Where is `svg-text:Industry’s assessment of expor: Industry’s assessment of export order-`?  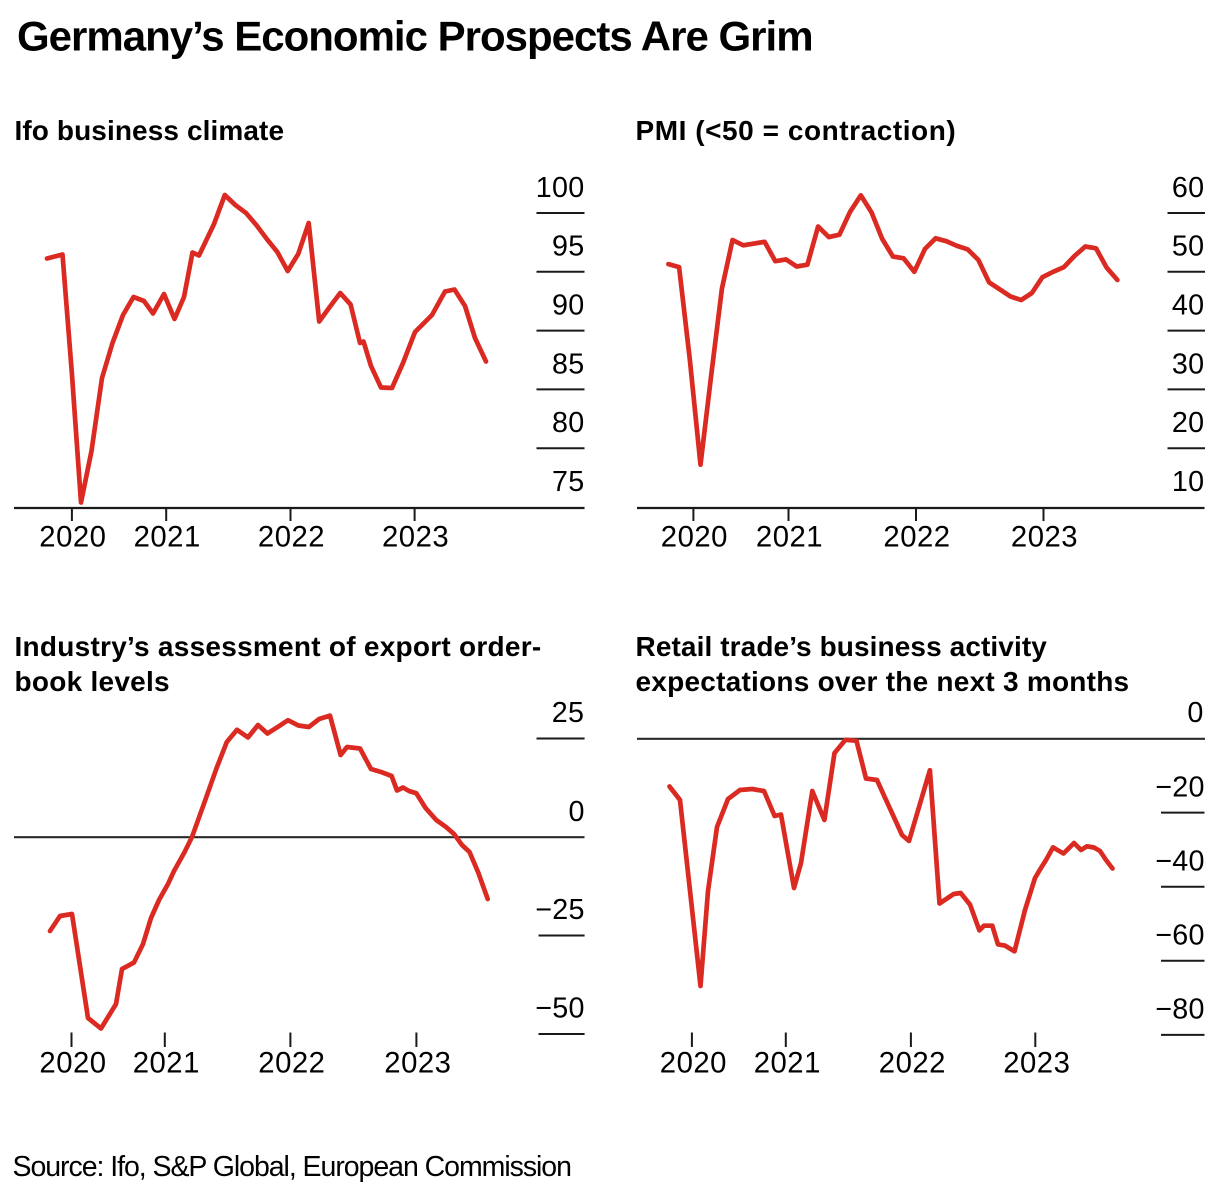 svg-text:Industry’s assessment of expor: Industry’s assessment of export order- is located at coordinates (278, 646).